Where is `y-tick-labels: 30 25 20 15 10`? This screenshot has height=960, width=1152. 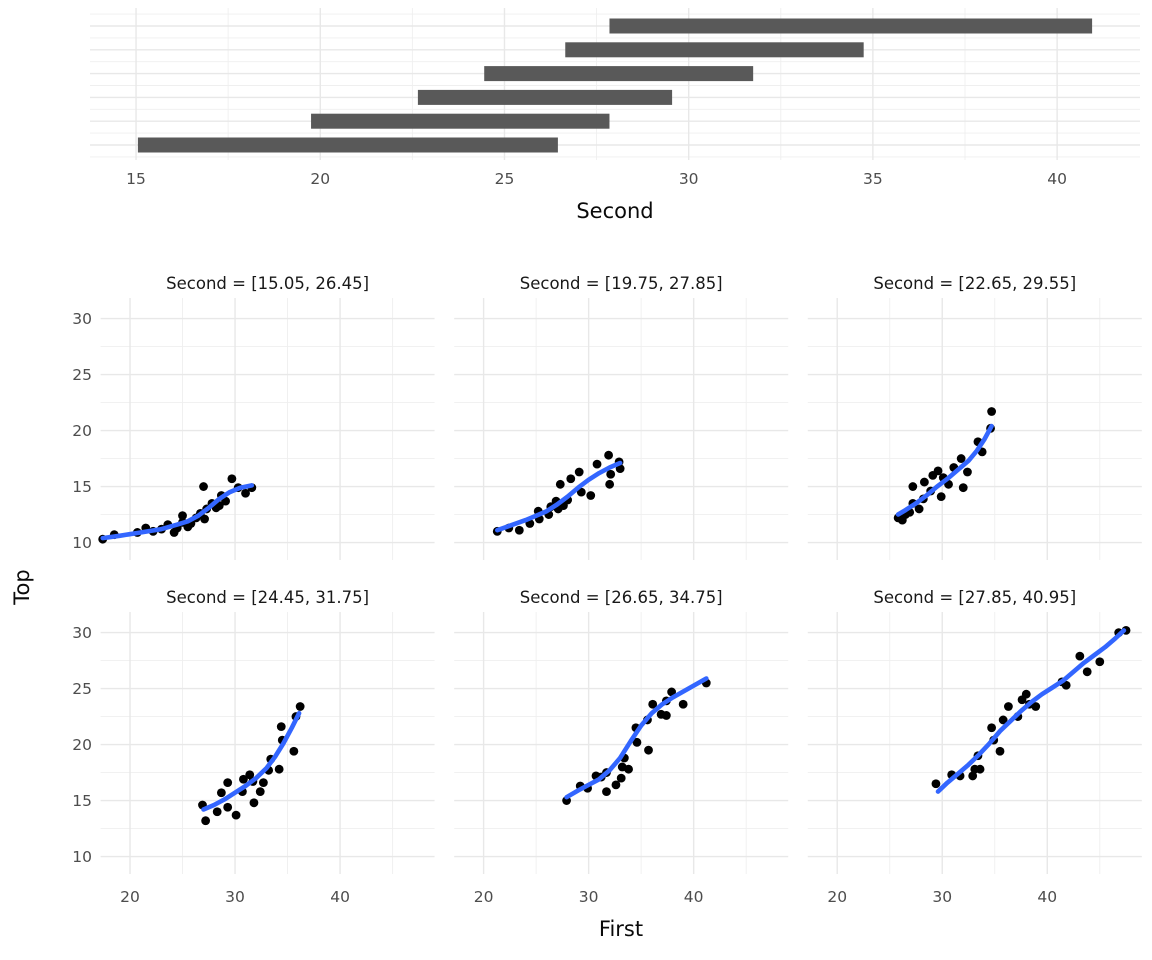
y-tick-labels: 30 25 20 15 10 is located at coordinates (82, 745).